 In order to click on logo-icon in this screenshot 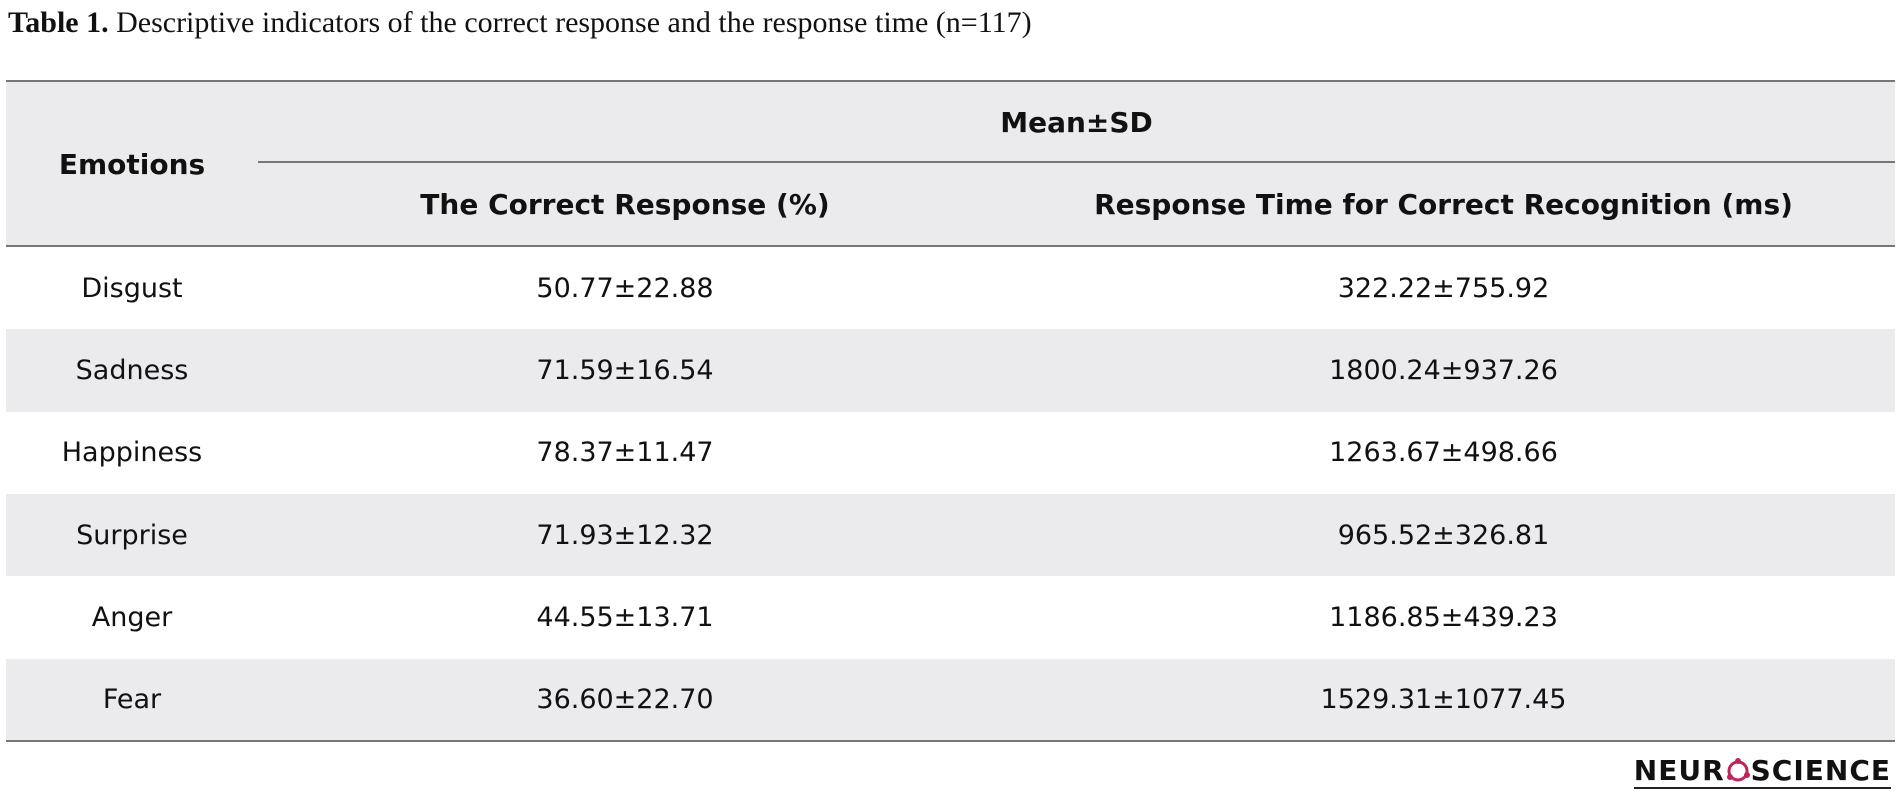, I will do `click(1738, 769)`.